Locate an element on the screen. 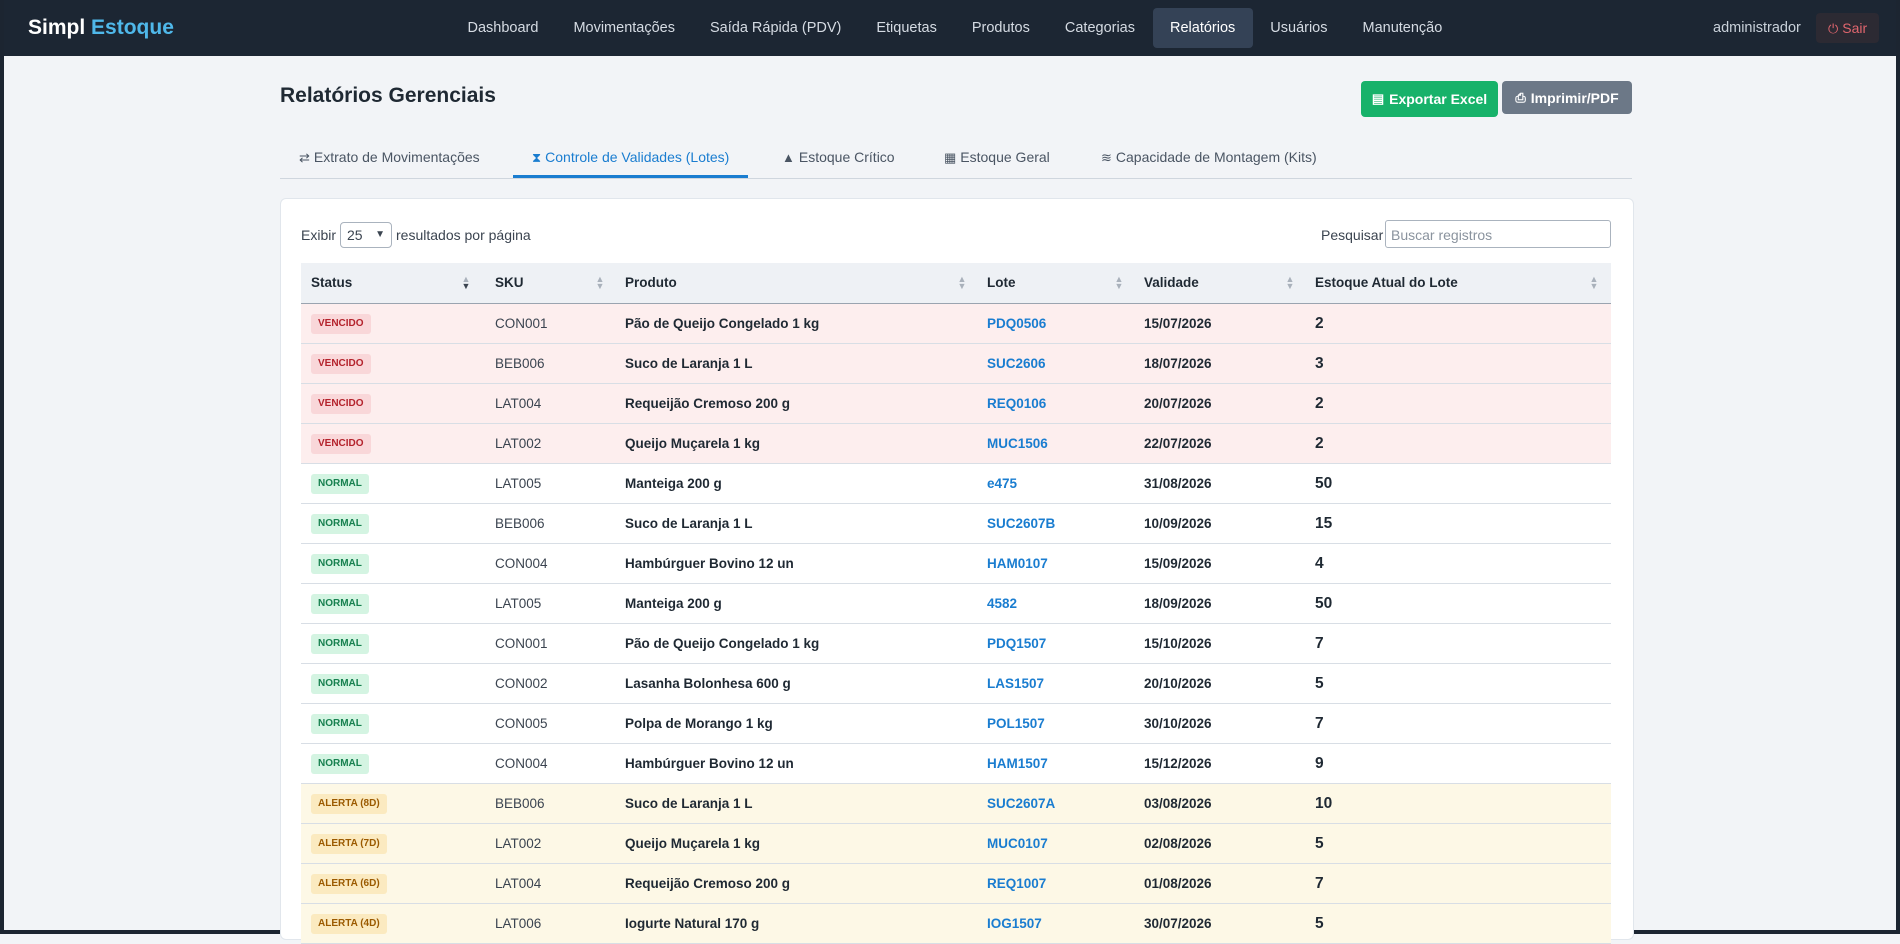 This screenshot has height=944, width=1900. tab-capacidade-montagem: ≋ Capacidade de Montagem (Kits) is located at coordinates (1209, 157).